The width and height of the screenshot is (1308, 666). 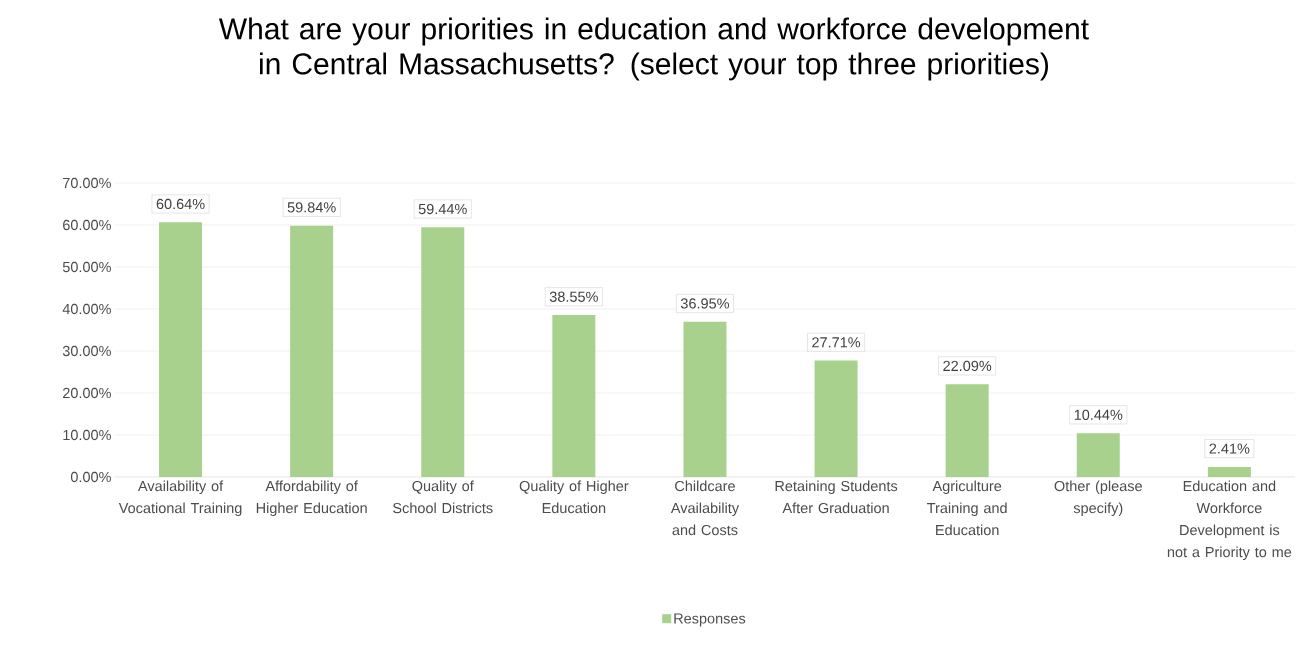 What do you see at coordinates (443, 497) in the screenshot?
I see `x-tick-label: Quality of School Districts` at bounding box center [443, 497].